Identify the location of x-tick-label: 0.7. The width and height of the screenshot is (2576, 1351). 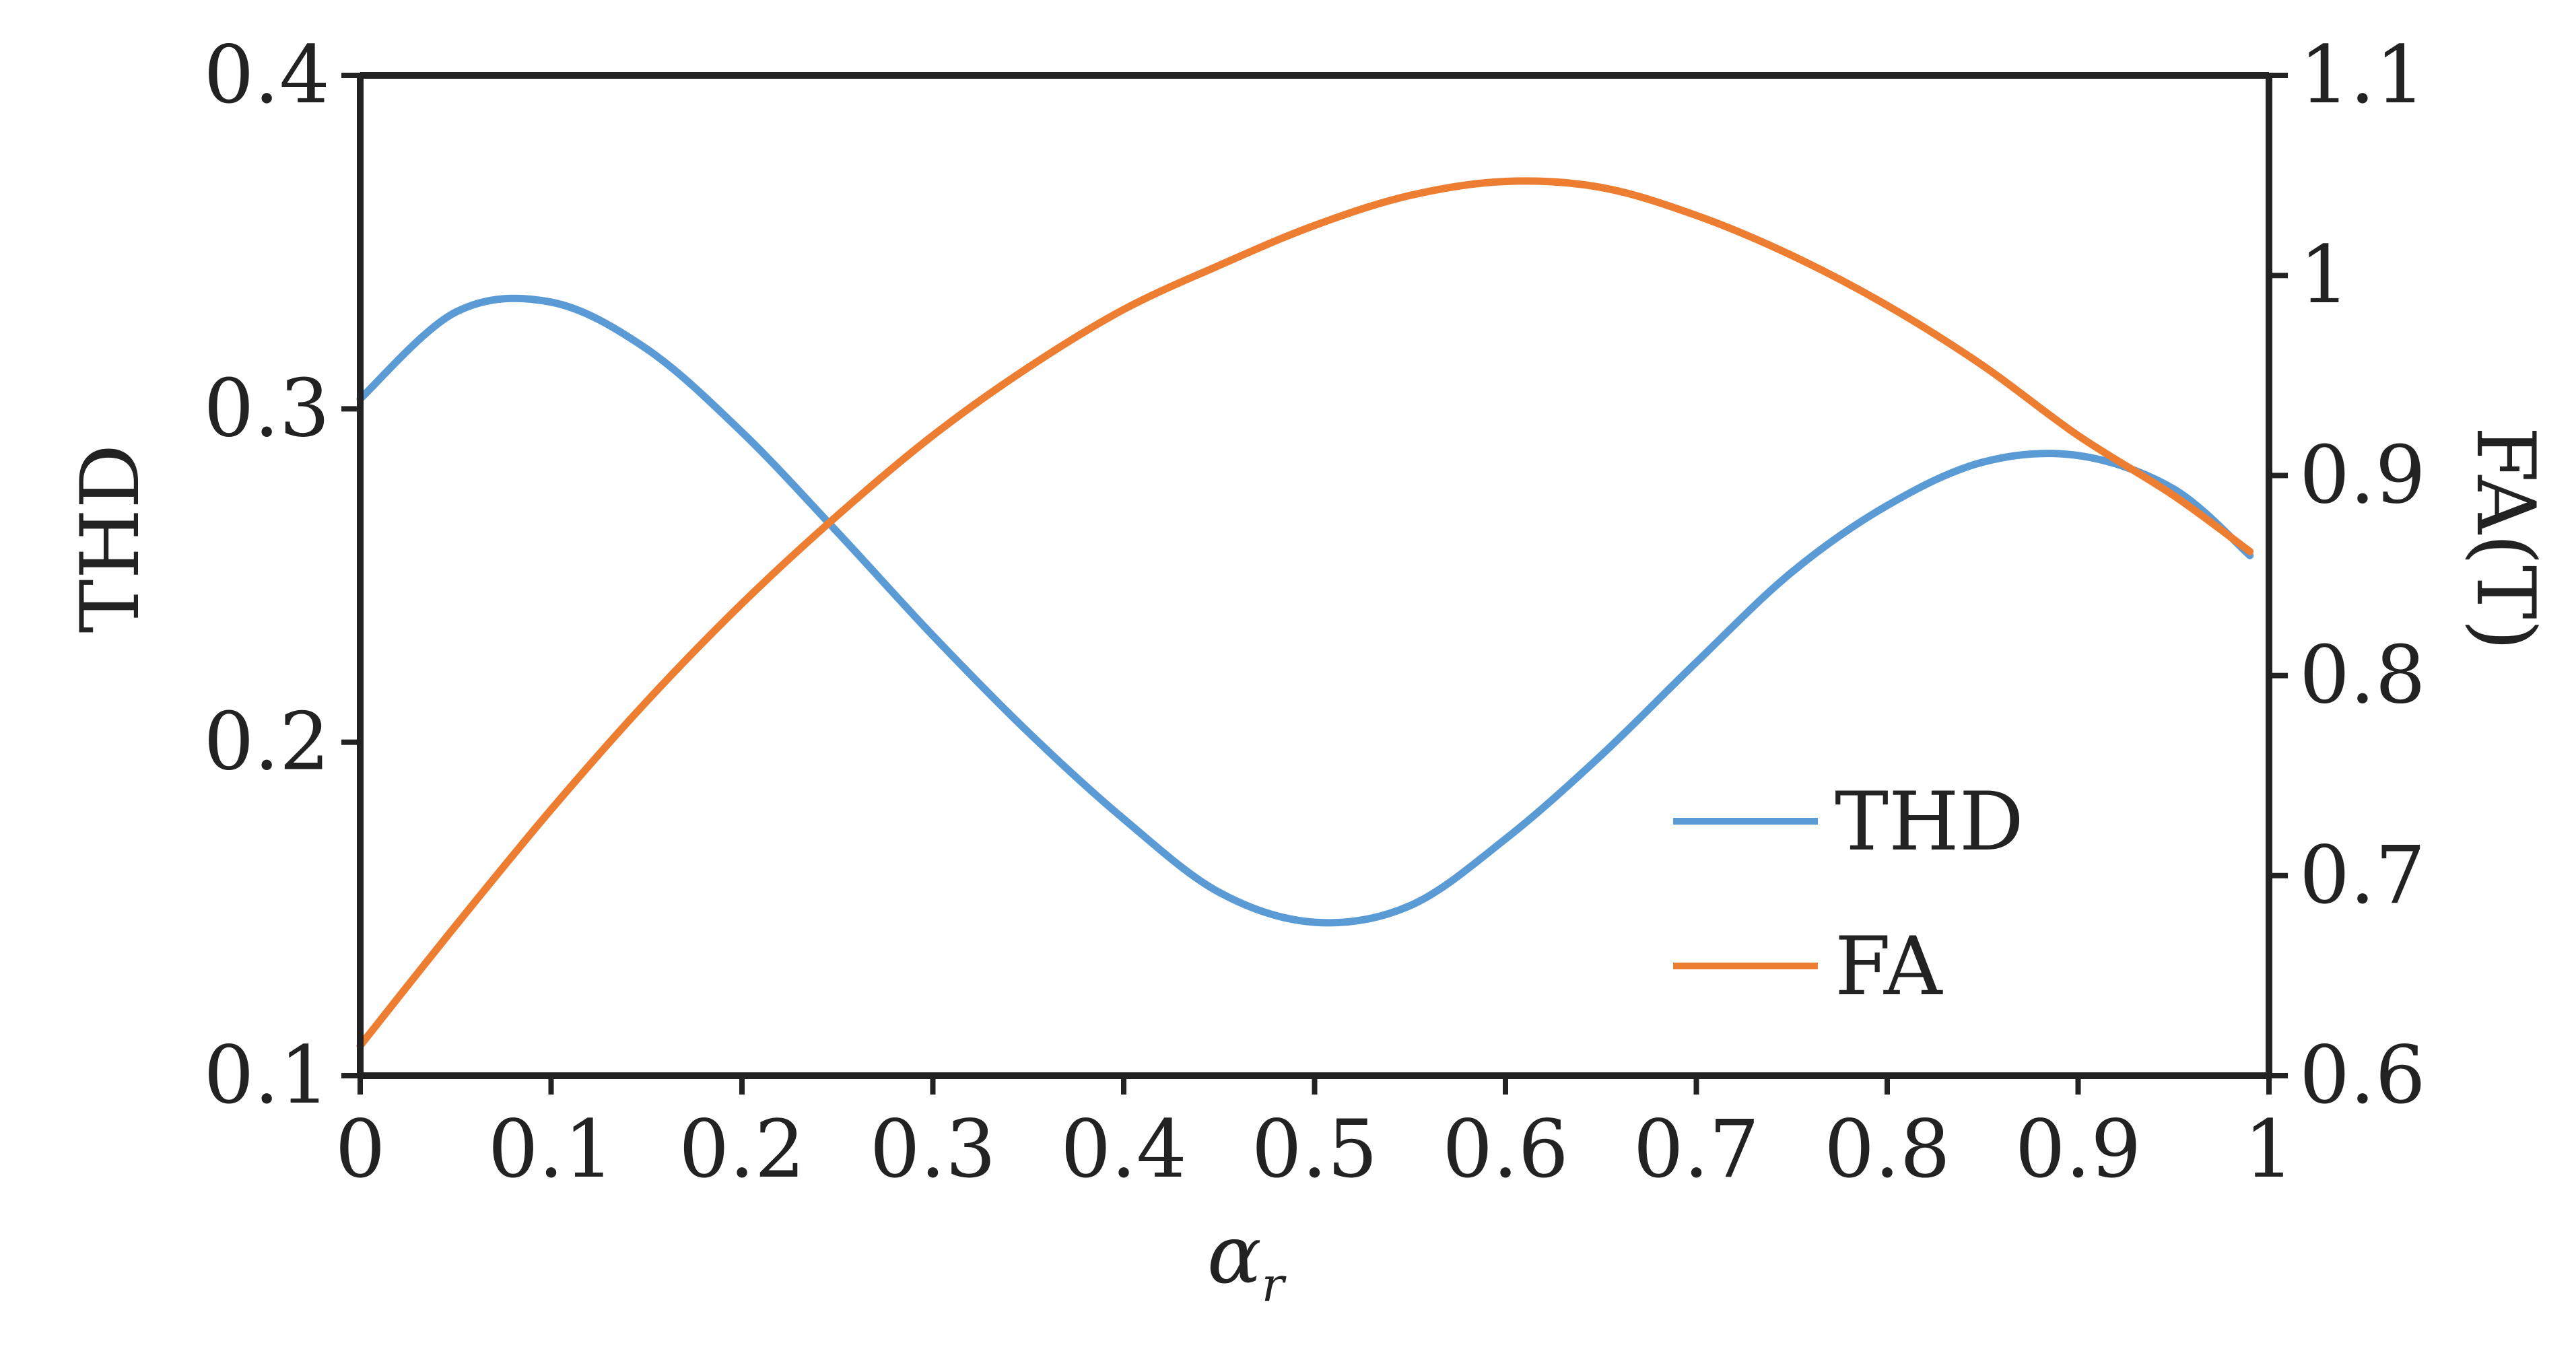
(1696, 1149).